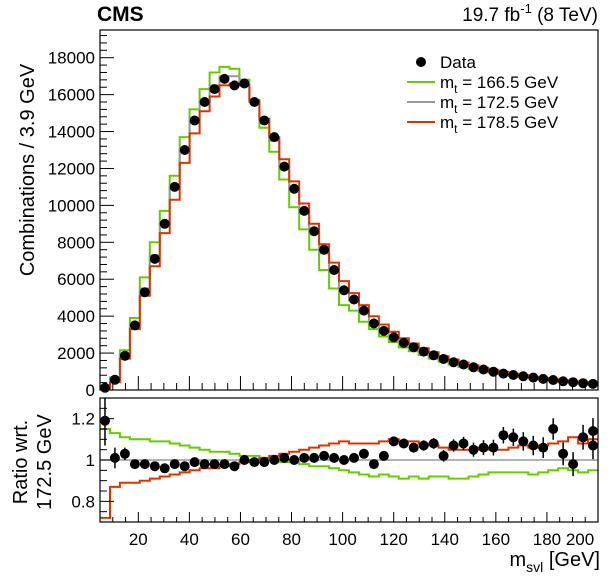  What do you see at coordinates (76, 316) in the screenshot?
I see `main-y-tick-label: 4000` at bounding box center [76, 316].